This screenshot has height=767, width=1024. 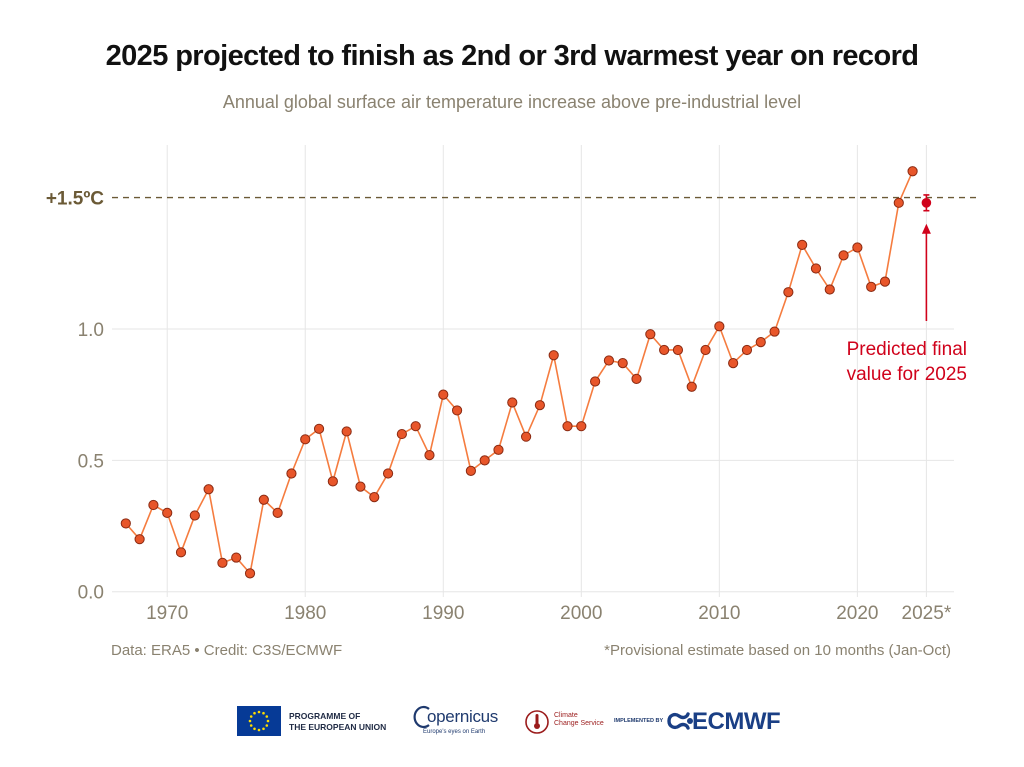 What do you see at coordinates (167, 613) in the screenshot?
I see `x-tick-label: 1970` at bounding box center [167, 613].